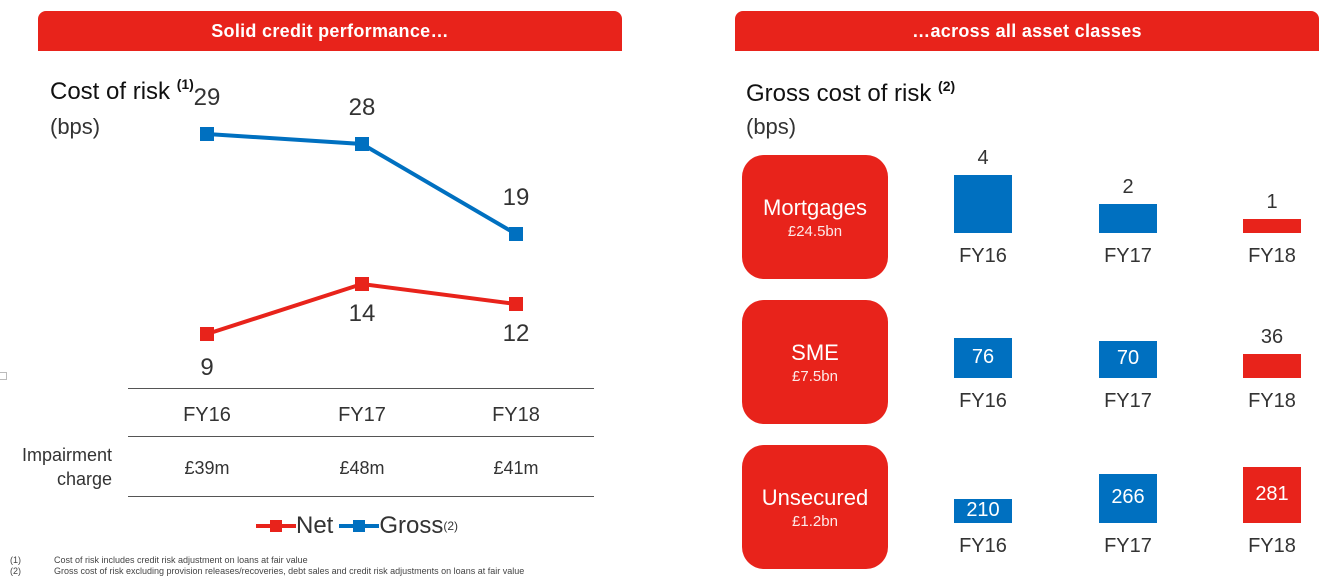  Describe the element at coordinates (362, 144) in the screenshot. I see `gross-point-fy17` at that location.